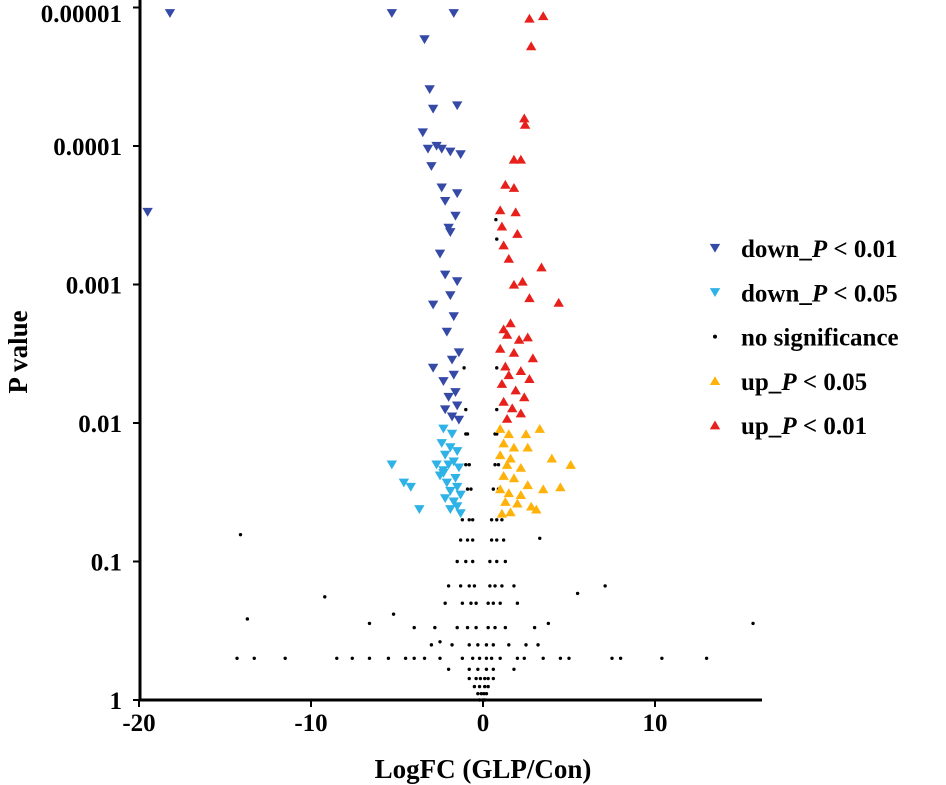 The height and width of the screenshot is (785, 946). Describe the element at coordinates (395, 718) in the screenshot. I see `x-ticks: -20 -10 0 10` at that location.